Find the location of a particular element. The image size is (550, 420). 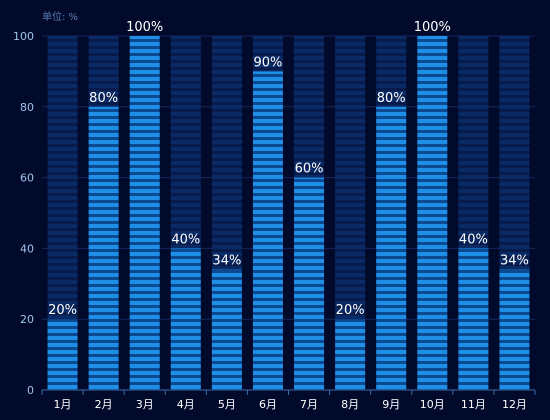

x-tick-label: 6月 is located at coordinates (268, 404).